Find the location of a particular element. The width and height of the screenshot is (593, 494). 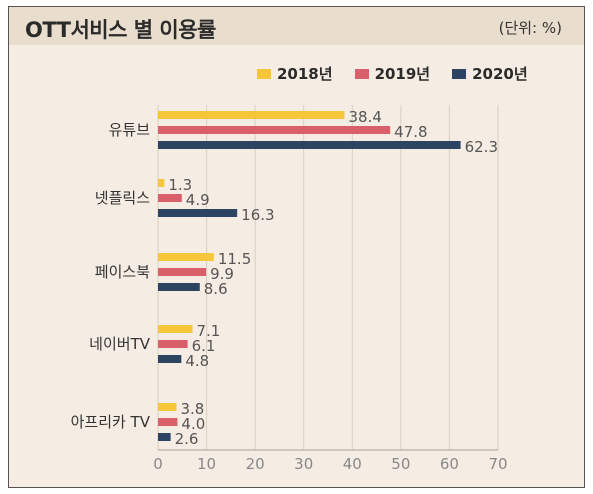

category-label-4: 아프리카 TV is located at coordinates (111, 422).